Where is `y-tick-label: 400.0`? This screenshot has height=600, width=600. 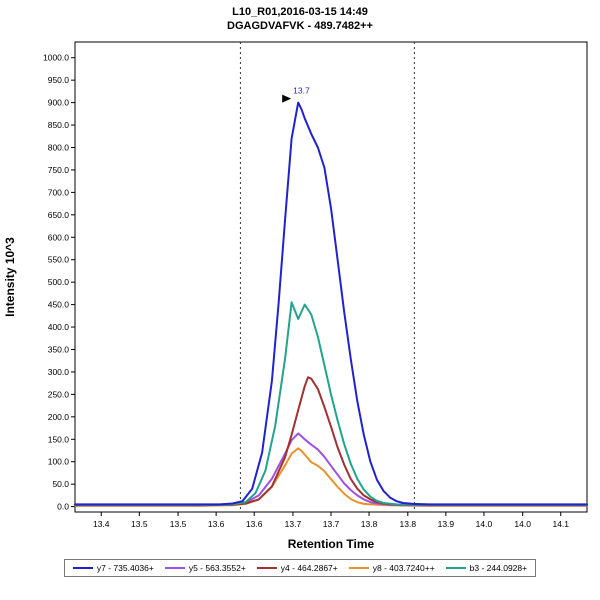
y-tick-label: 400.0 is located at coordinates (59, 327).